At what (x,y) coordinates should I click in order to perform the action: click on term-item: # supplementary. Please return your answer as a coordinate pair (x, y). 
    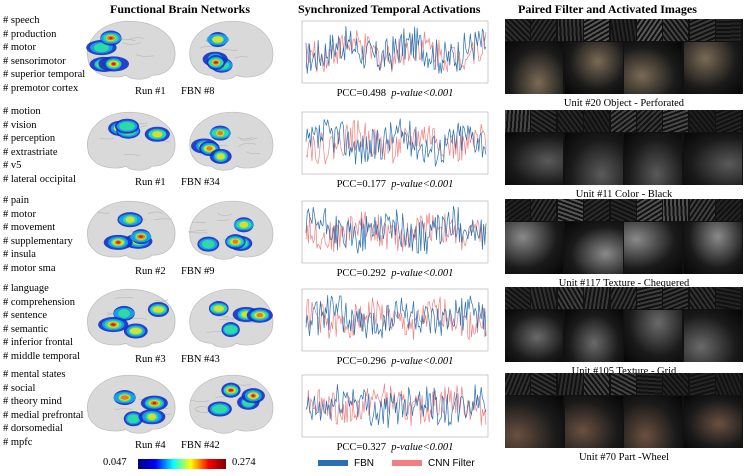
    Looking at the image, I should click on (38, 241).